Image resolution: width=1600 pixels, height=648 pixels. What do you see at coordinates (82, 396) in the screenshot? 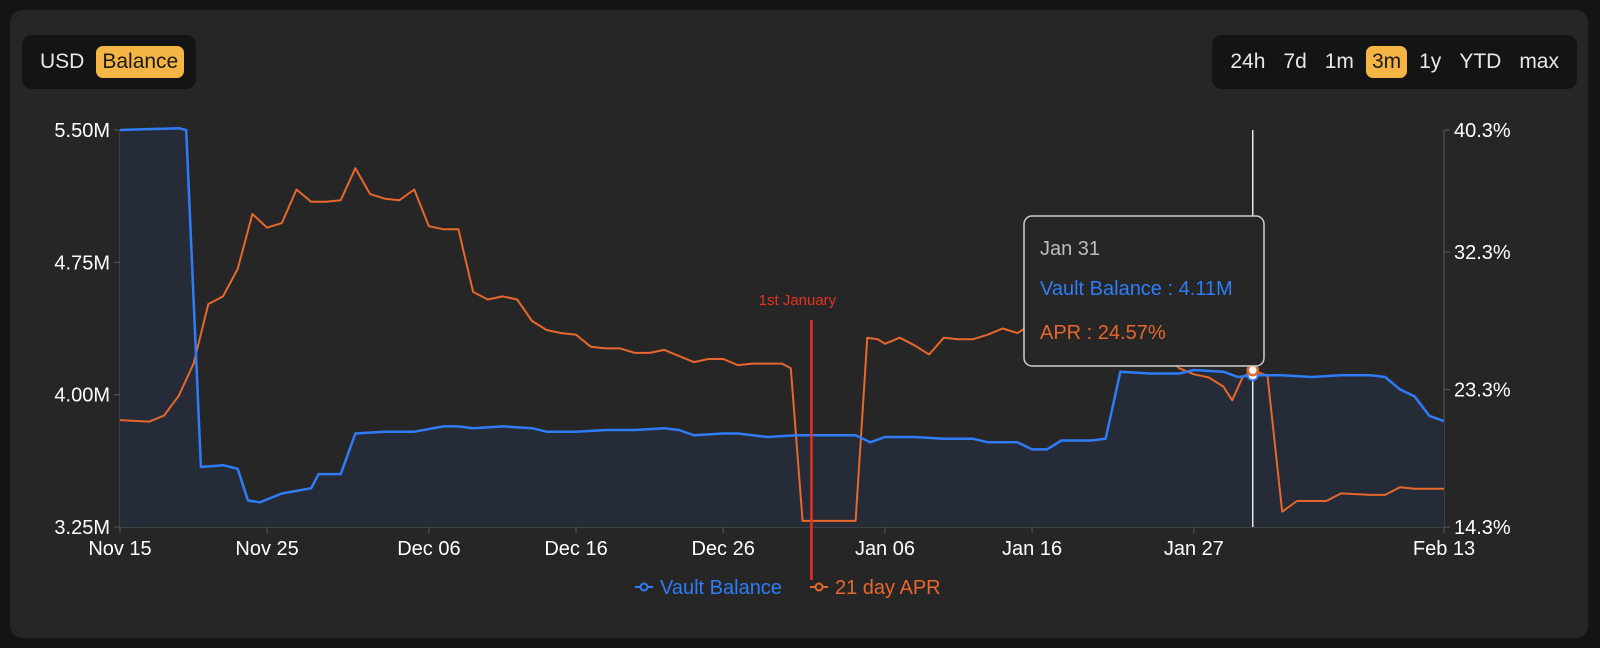
I see `left-axis-tick-label: 4.00M` at bounding box center [82, 396].